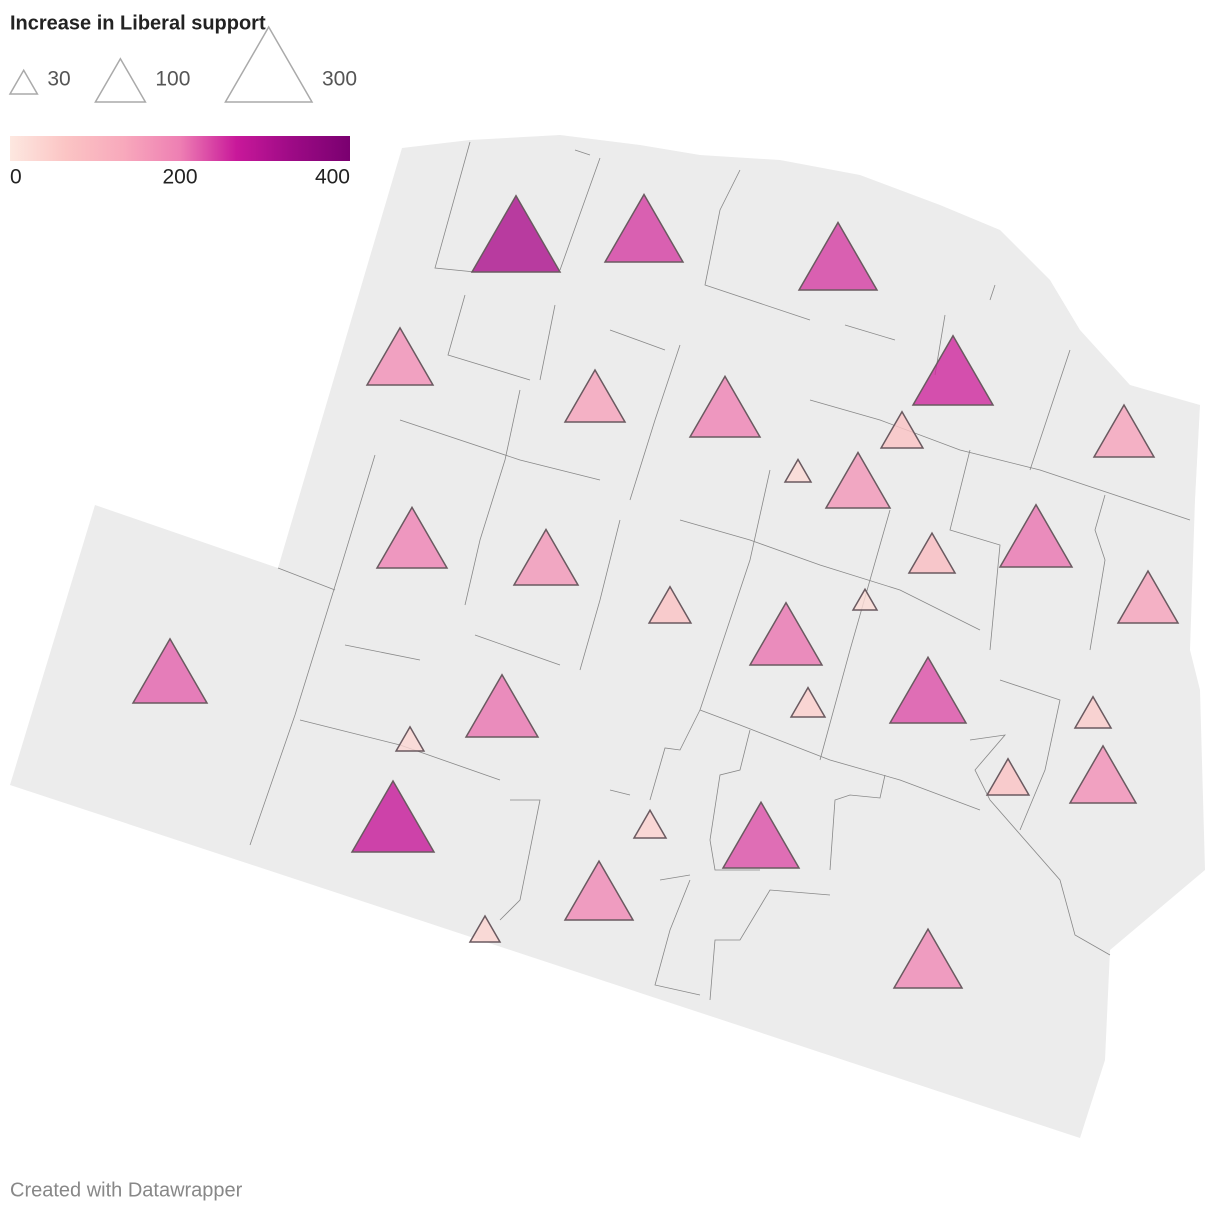 This screenshot has width=1220, height=1221. Describe the element at coordinates (180, 148) in the screenshot. I see `color-bar` at that location.